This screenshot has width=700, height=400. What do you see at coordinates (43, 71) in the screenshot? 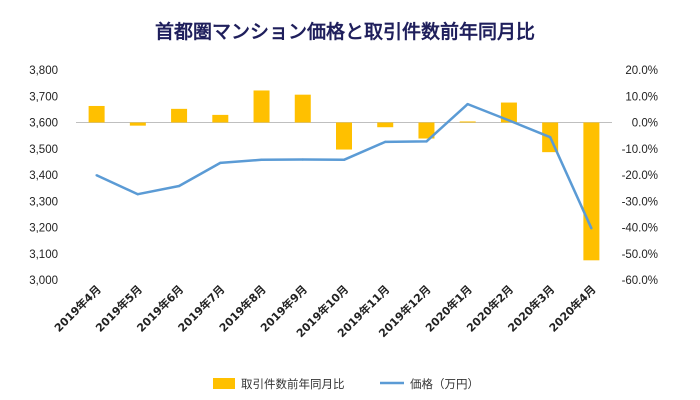
I see `left-tick-label: 3,800` at bounding box center [43, 71].